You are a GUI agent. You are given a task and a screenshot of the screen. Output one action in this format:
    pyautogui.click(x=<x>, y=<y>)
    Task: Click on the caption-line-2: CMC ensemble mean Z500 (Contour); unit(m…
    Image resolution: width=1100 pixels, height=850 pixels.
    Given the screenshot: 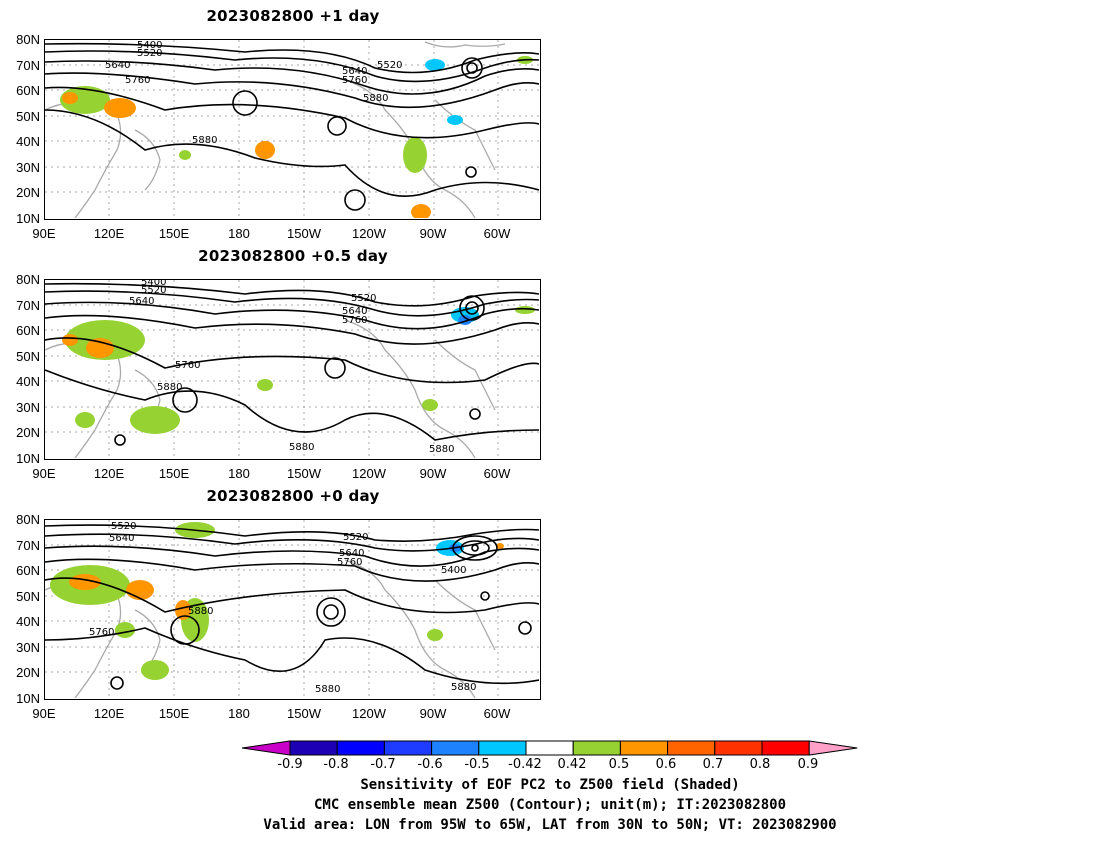 What is the action you would take?
    pyautogui.click(x=549, y=805)
    